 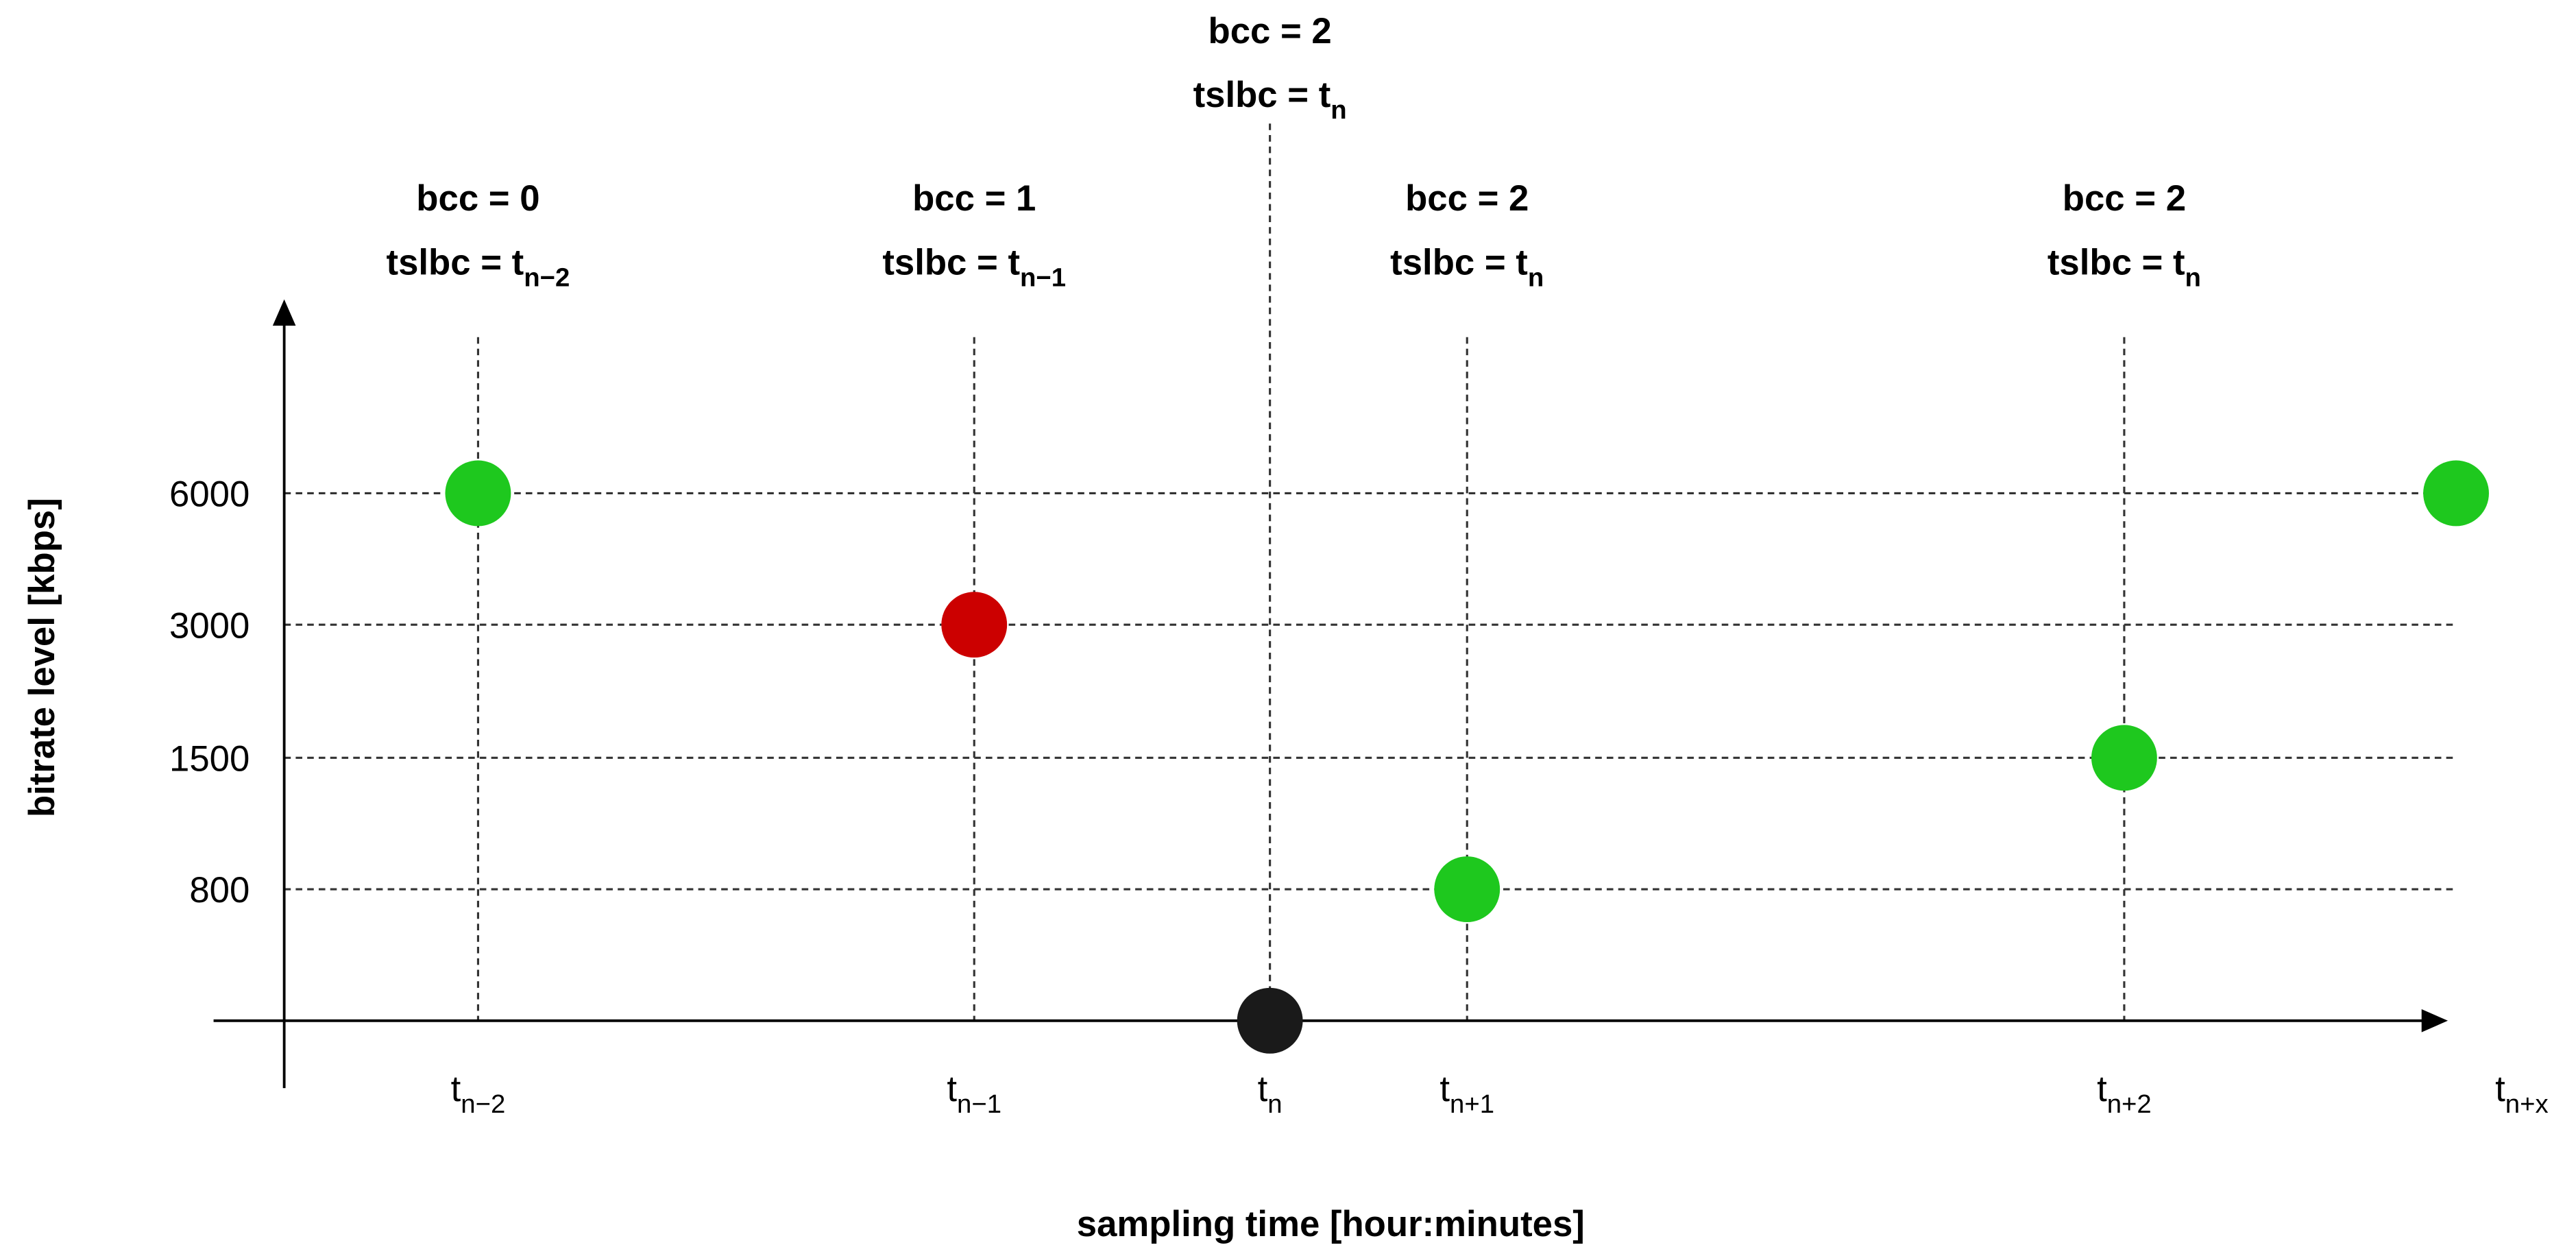 I want to click on x-label-sub: n, so click(x=1274, y=1104).